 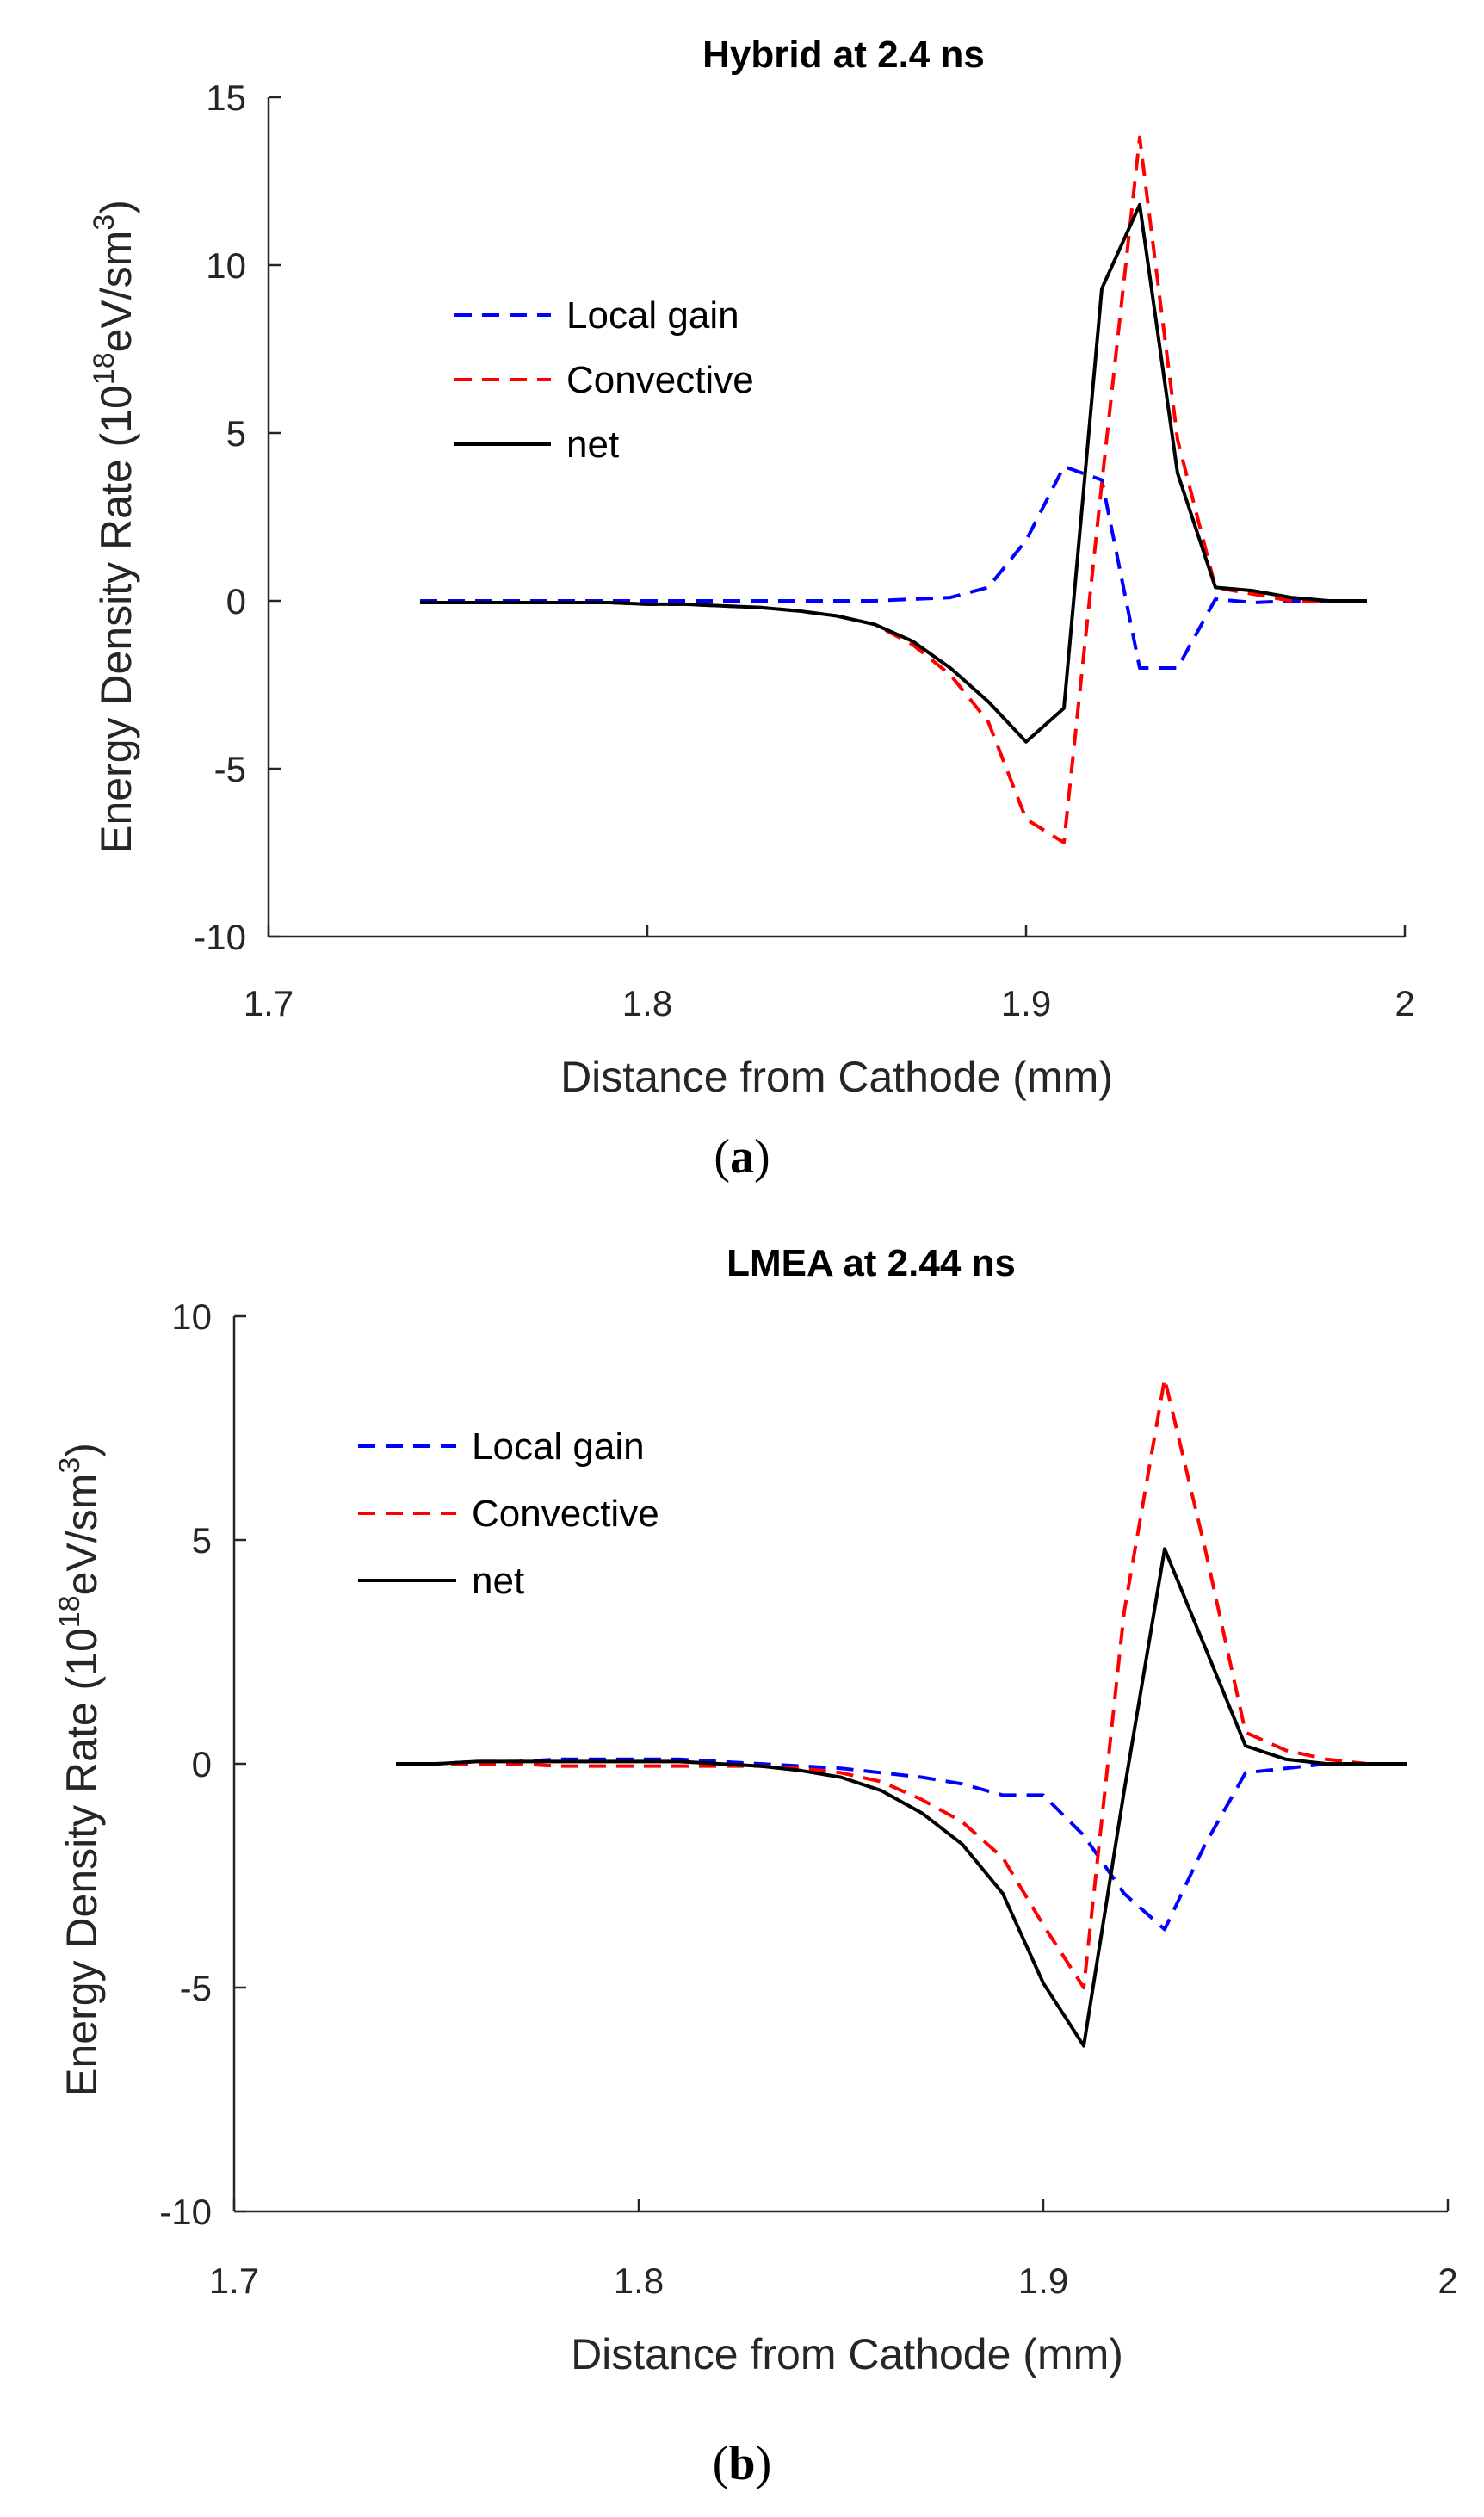 I want to click on caption-b-letter: b, so click(x=741, y=2464).